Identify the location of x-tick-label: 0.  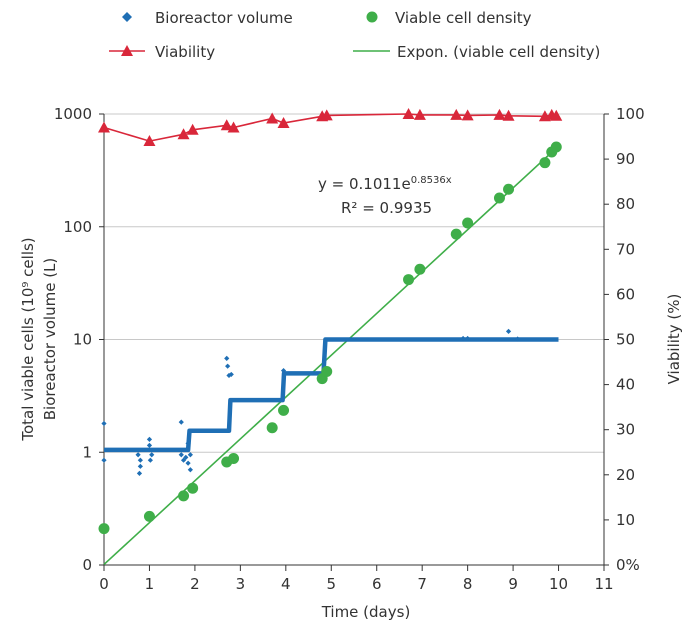
(104, 584).